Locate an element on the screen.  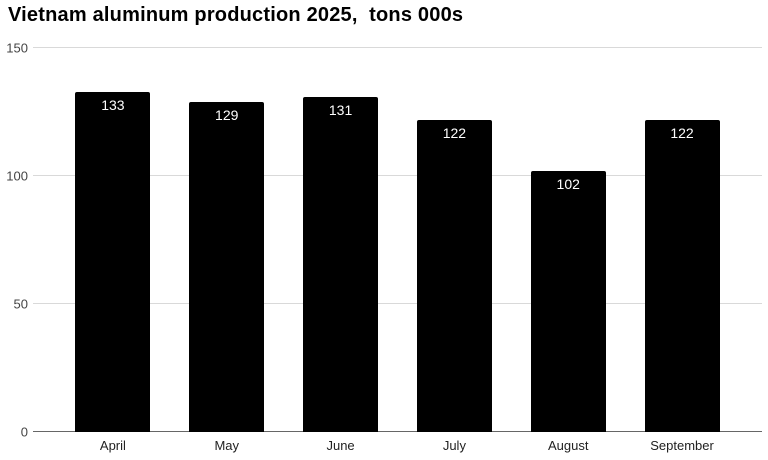
bar-july: 122 is located at coordinates (454, 275).